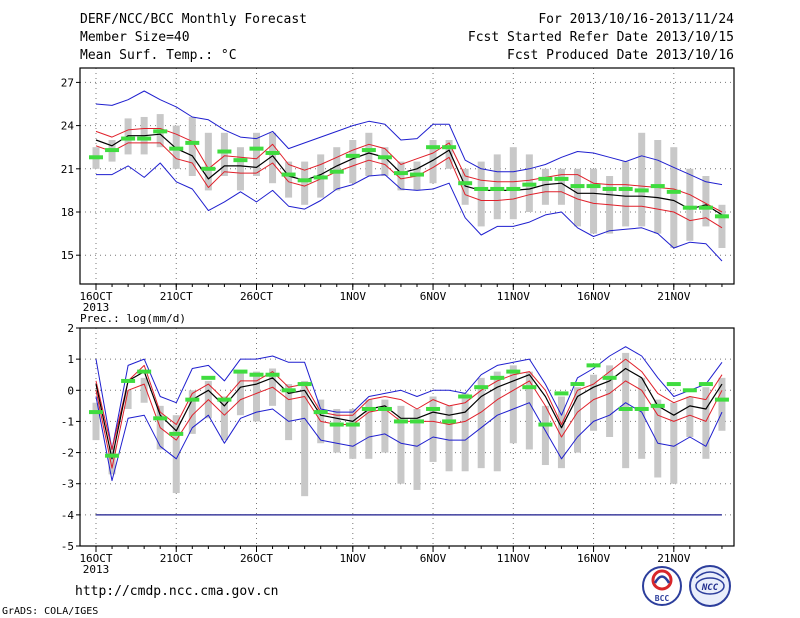 The width and height of the screenshot is (800, 618). What do you see at coordinates (96, 307) in the screenshot?
I see `temp-year-label: 2013` at bounding box center [96, 307].